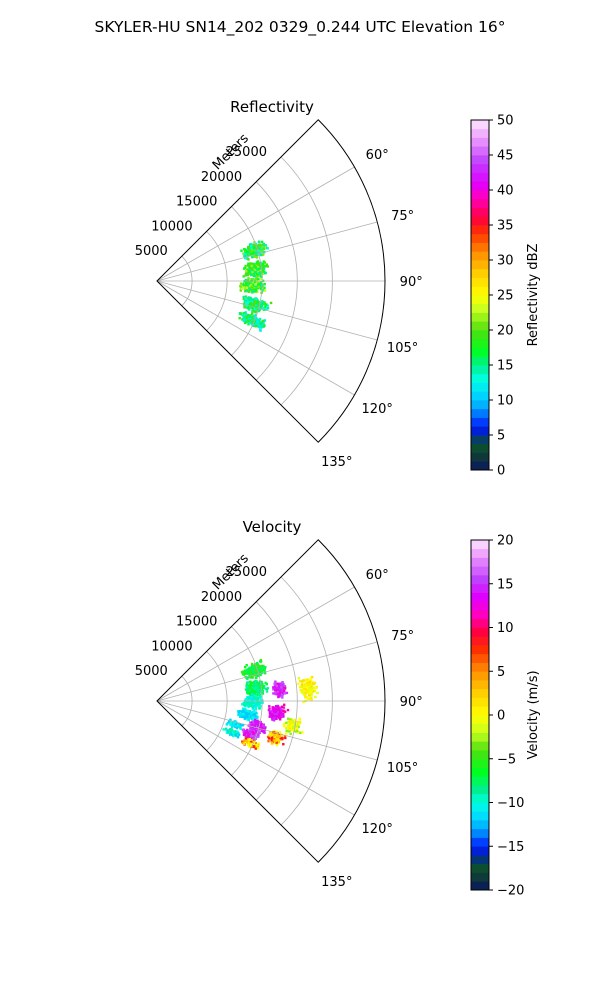 This screenshot has width=600, height=1000. I want to click on theta-tick-label: 105°, so click(402, 348).